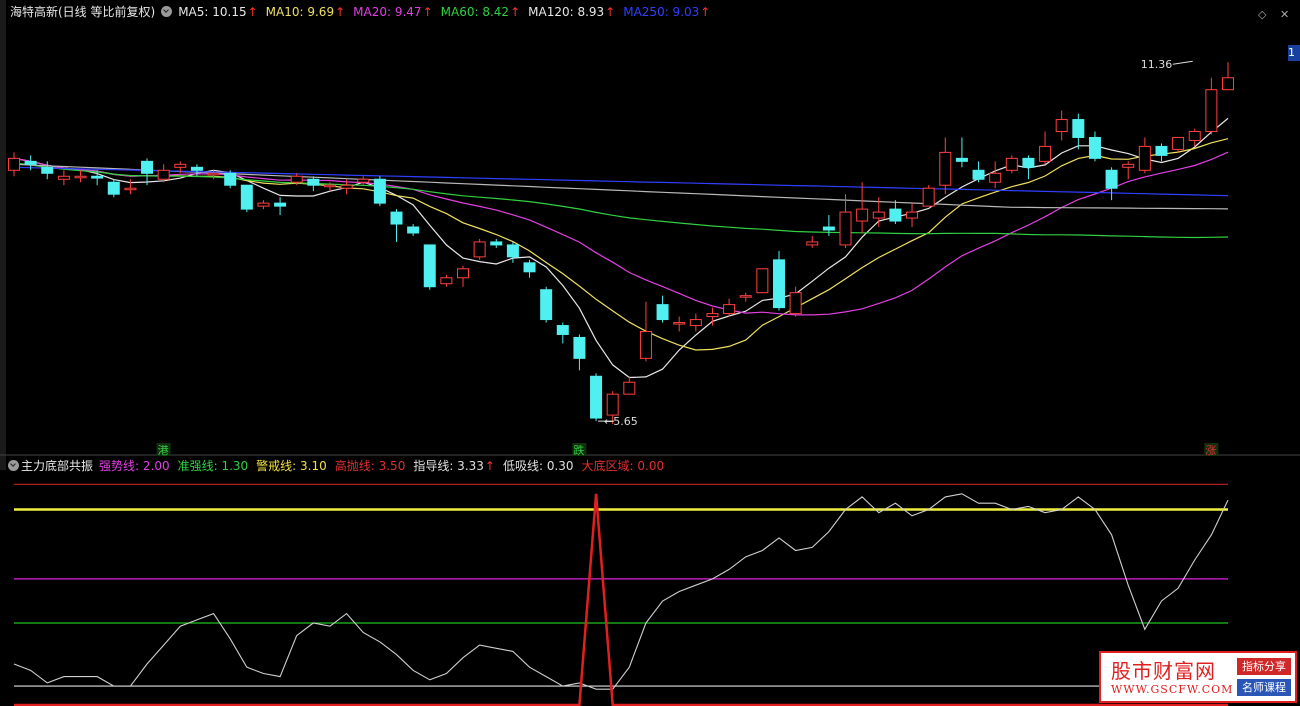 The width and height of the screenshot is (1300, 706). Describe the element at coordinates (300, 12) in the screenshot. I see `ma-legend-item: MA10: 9.69` at that location.